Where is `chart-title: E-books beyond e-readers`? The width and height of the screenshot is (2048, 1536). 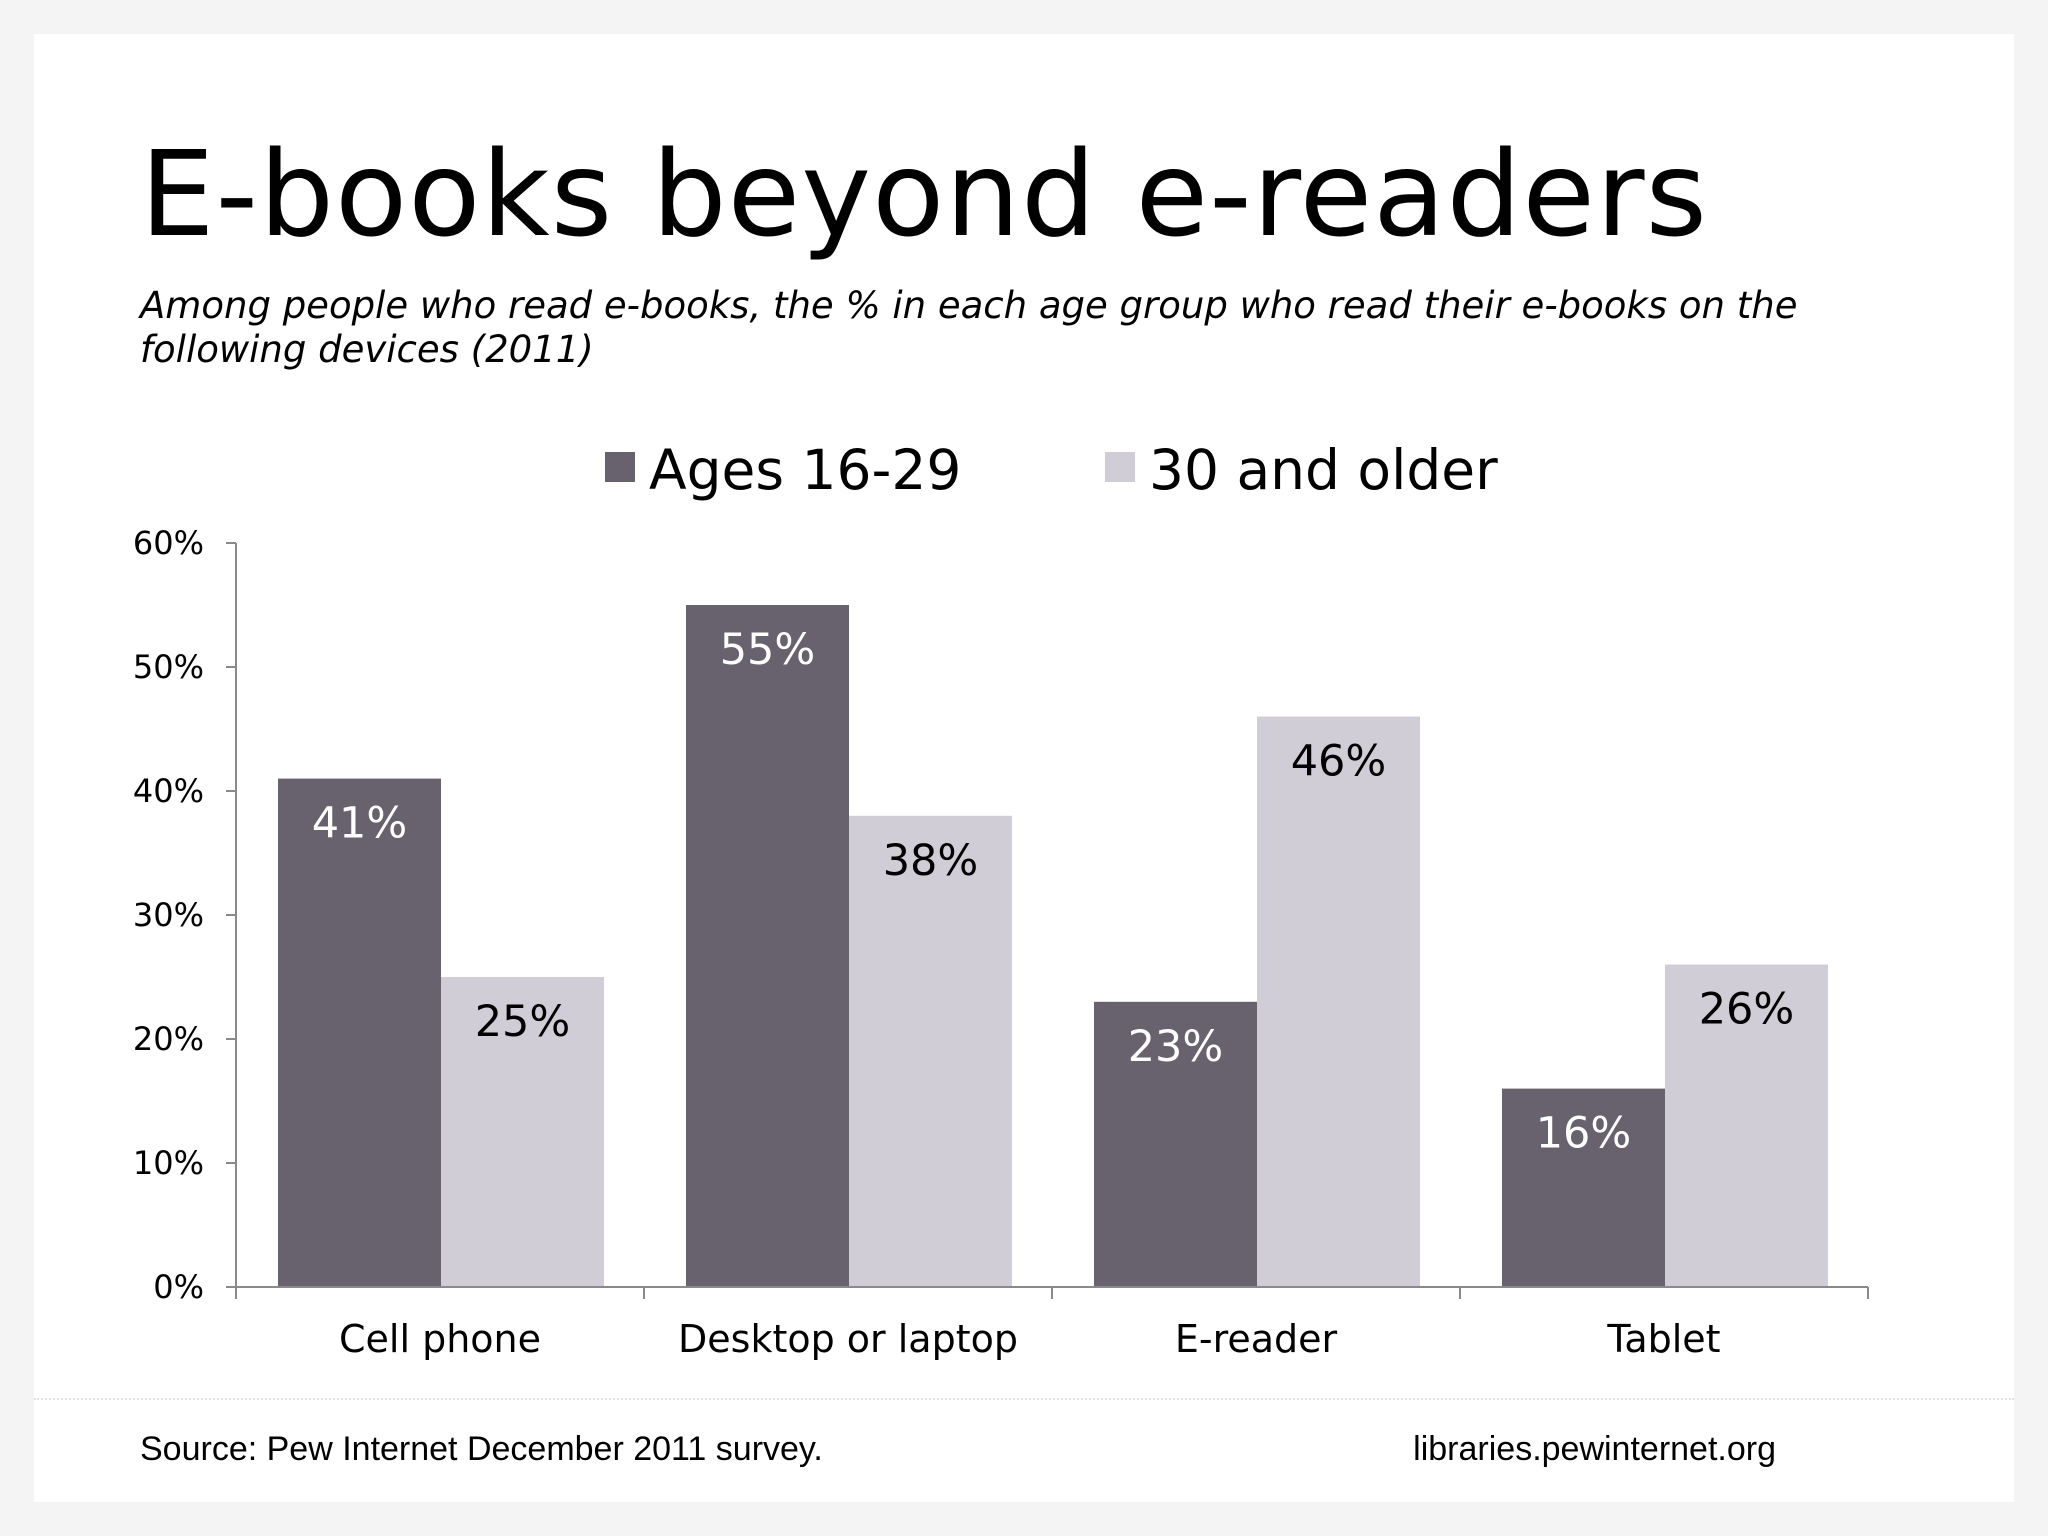 chart-title: E-books beyond e-readers is located at coordinates (924, 194).